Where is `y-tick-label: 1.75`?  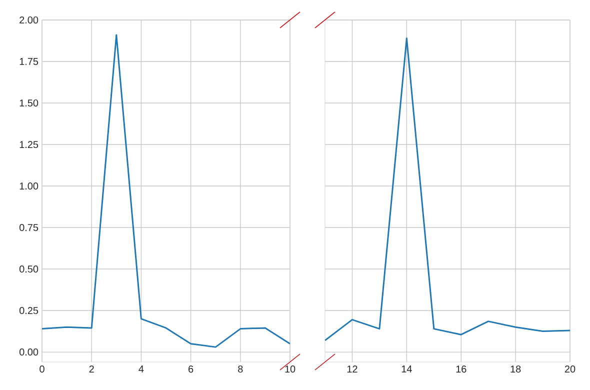 y-tick-label: 1.75 is located at coordinates (29, 61).